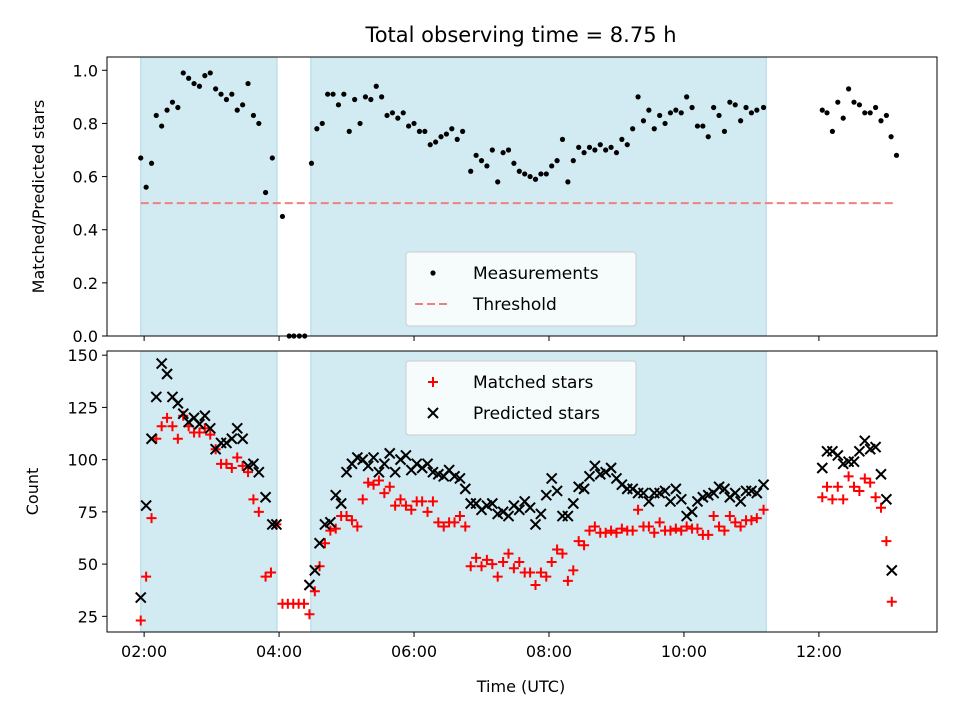 The height and width of the screenshot is (720, 960). Describe the element at coordinates (38, 197) in the screenshot. I see `y-axis-label: Matched/Predicted stars` at that location.